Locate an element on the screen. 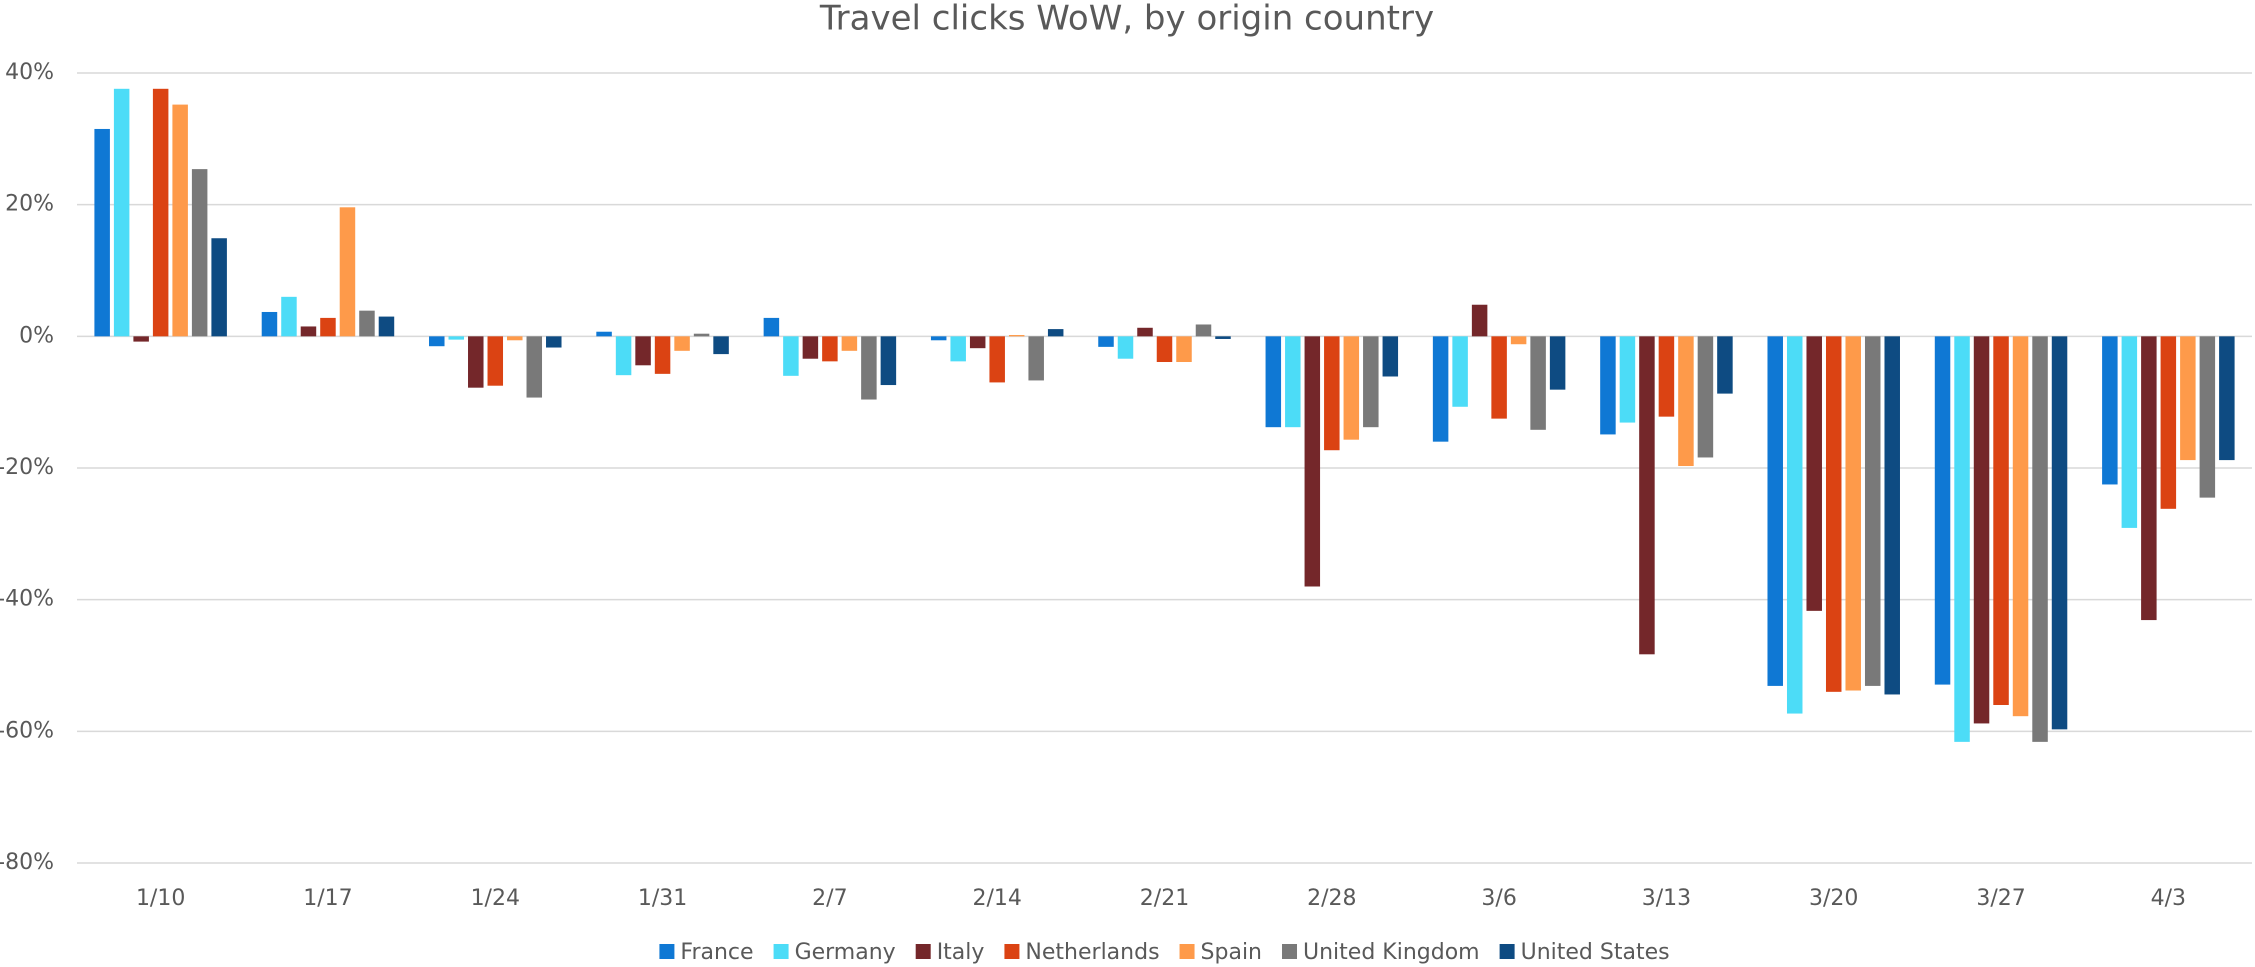 The height and width of the screenshot is (967, 2255). y-tick-label: -40% is located at coordinates (27, 599).